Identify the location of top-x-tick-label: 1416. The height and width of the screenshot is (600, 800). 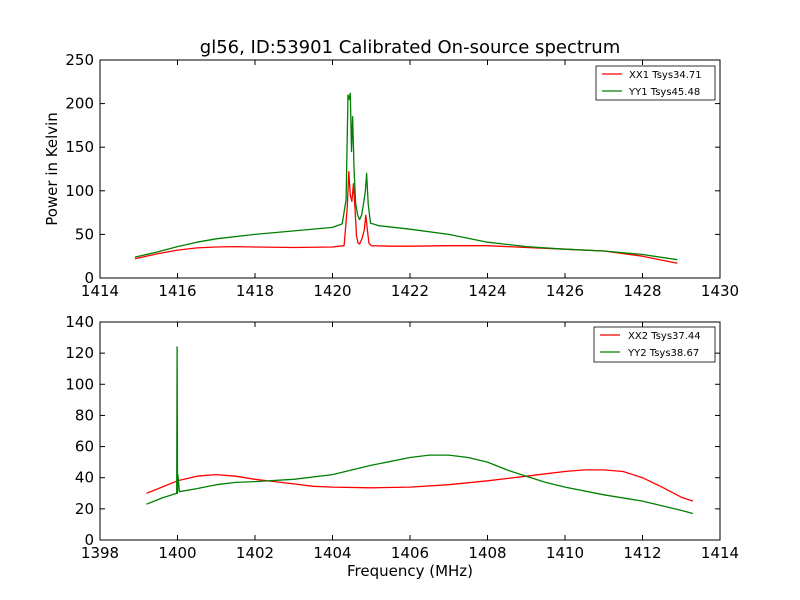
(177, 291).